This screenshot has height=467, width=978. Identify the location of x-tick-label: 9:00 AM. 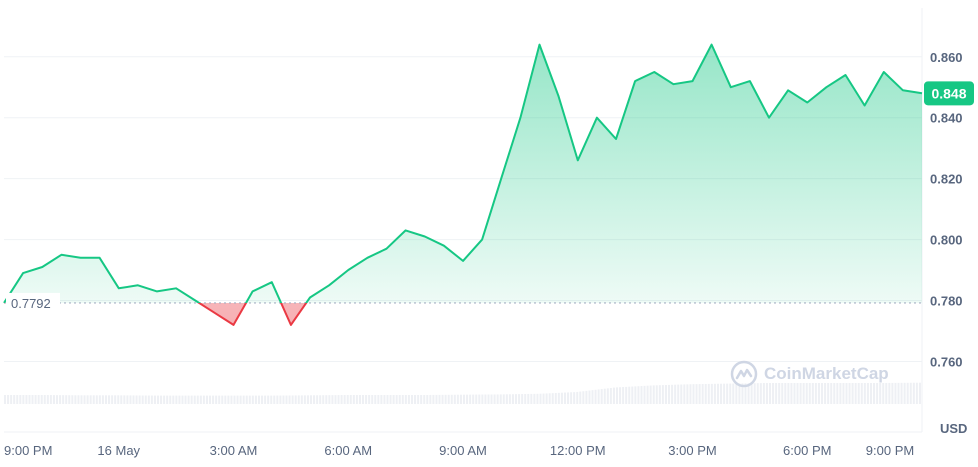
(463, 450).